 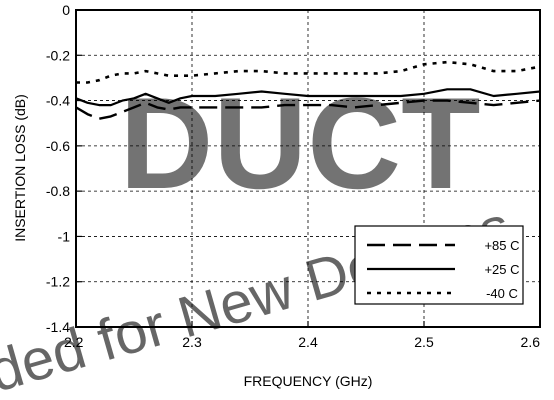 What do you see at coordinates (64, 236) in the screenshot?
I see `y-tick-label: -1` at bounding box center [64, 236].